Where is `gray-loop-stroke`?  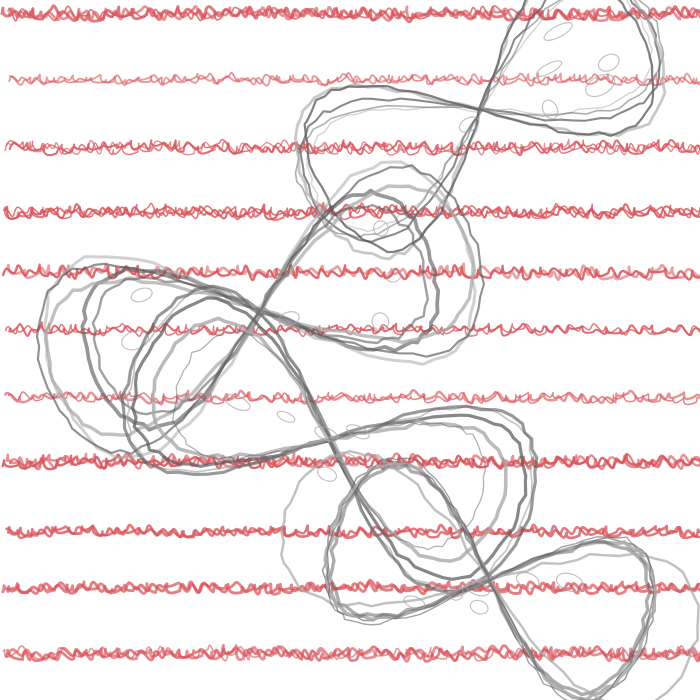 gray-loop-stroke is located at coordinates (260, 309).